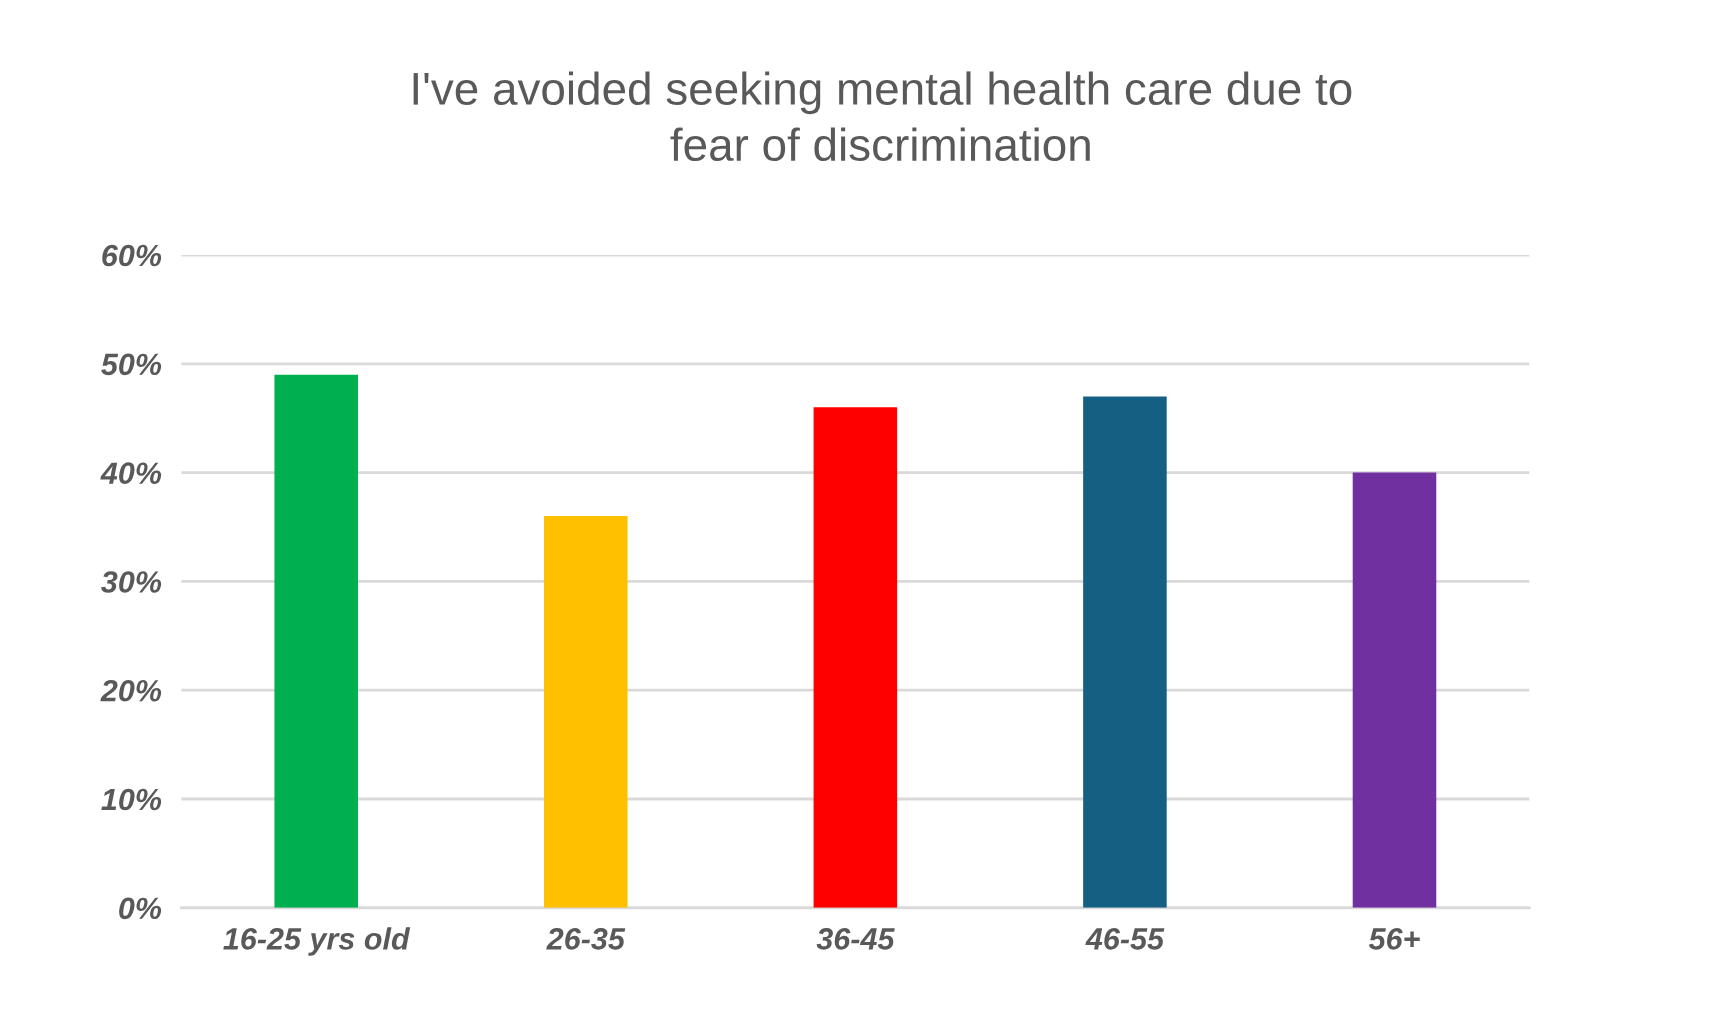 The width and height of the screenshot is (1728, 1020). I want to click on y-tick-label: 40%, so click(131, 473).